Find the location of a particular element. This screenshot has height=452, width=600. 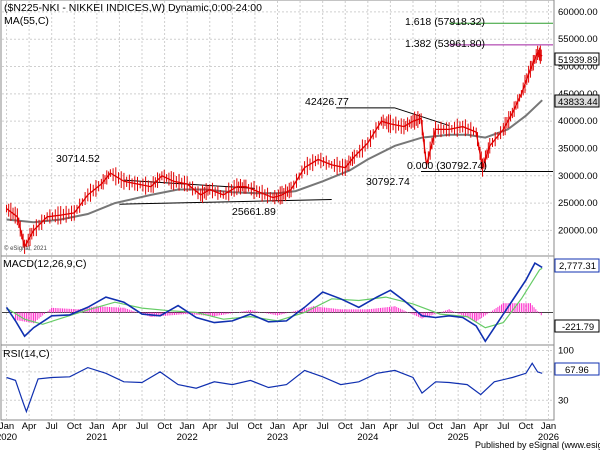

year-label: 2024 is located at coordinates (367, 437).